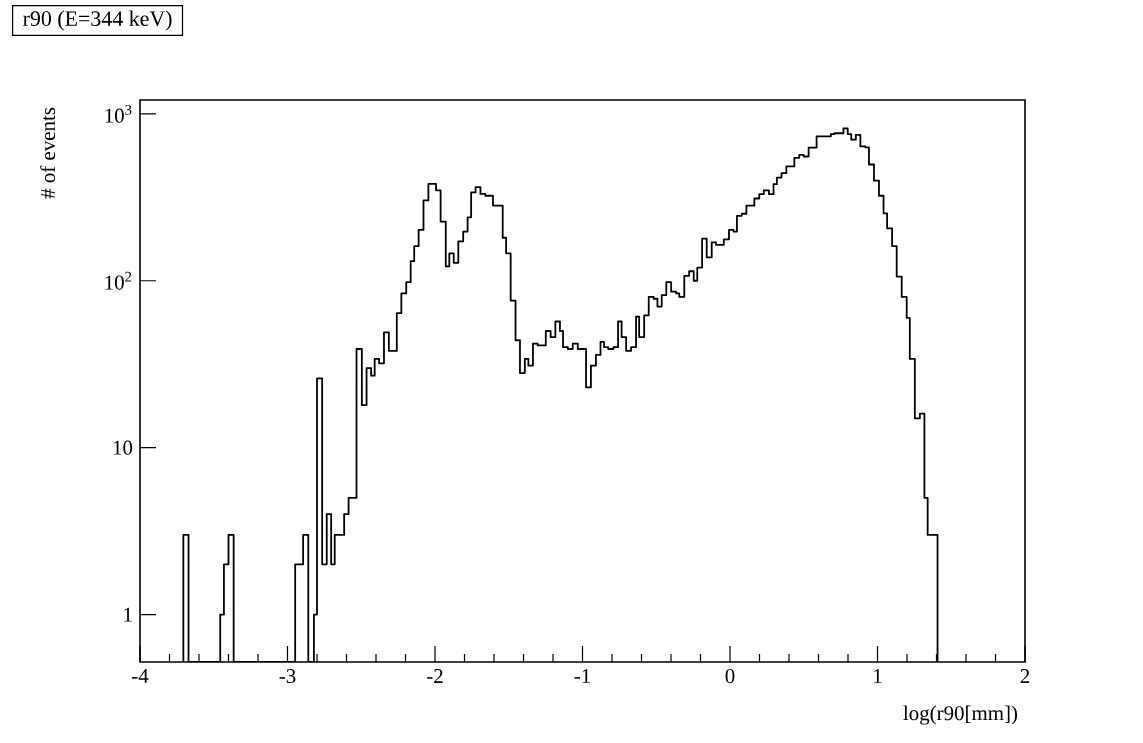 The width and height of the screenshot is (1143, 743). What do you see at coordinates (48, 153) in the screenshot?
I see `y-axis-title: # of events` at bounding box center [48, 153].